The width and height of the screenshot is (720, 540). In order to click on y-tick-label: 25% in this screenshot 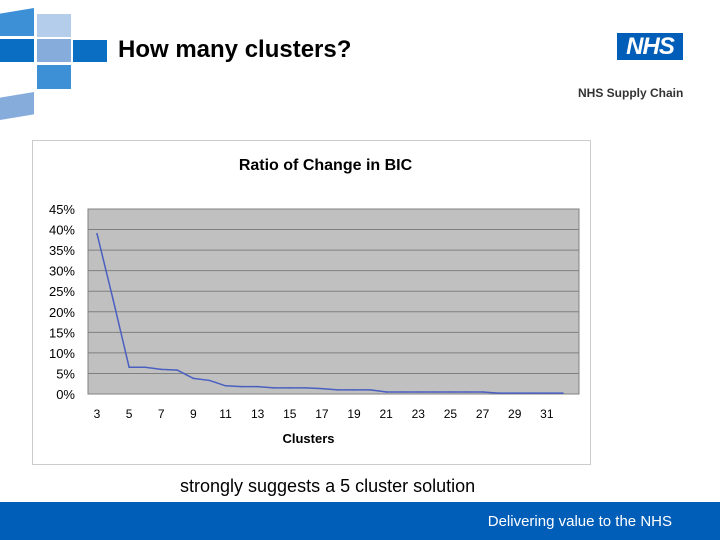, I will do `click(62, 291)`.